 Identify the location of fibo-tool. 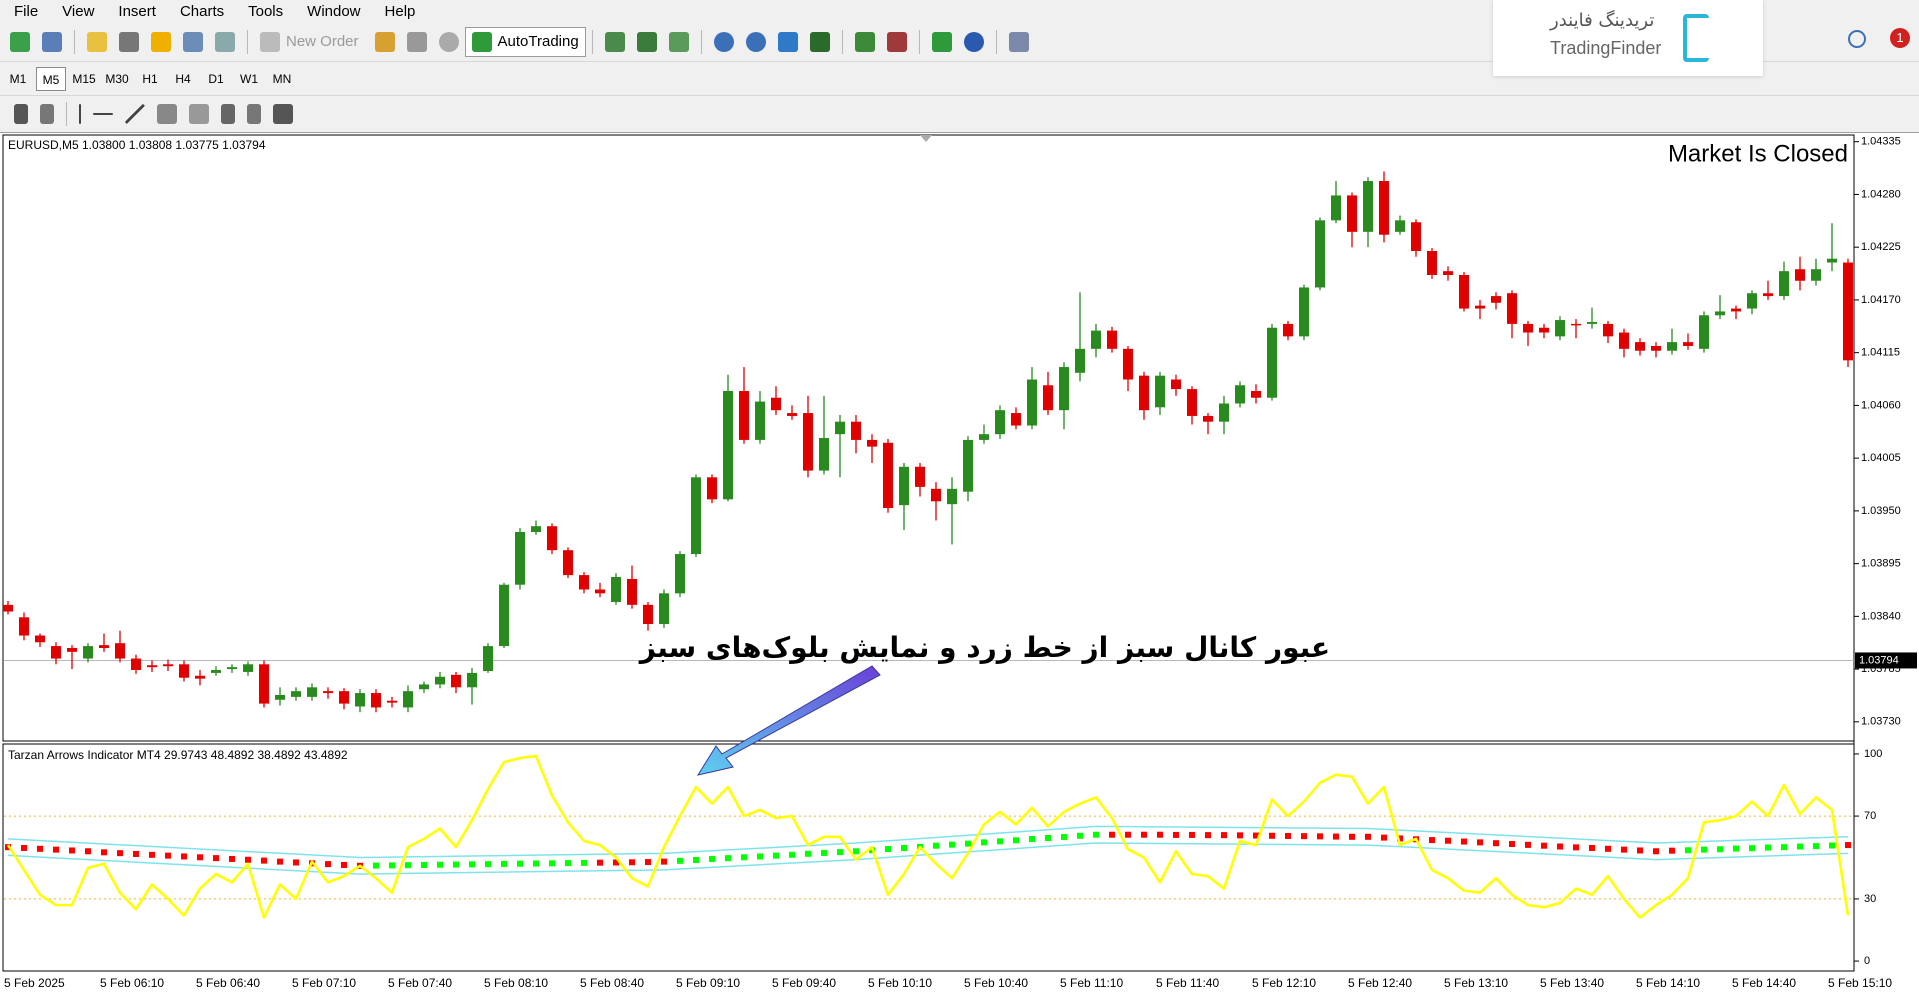
(199, 114).